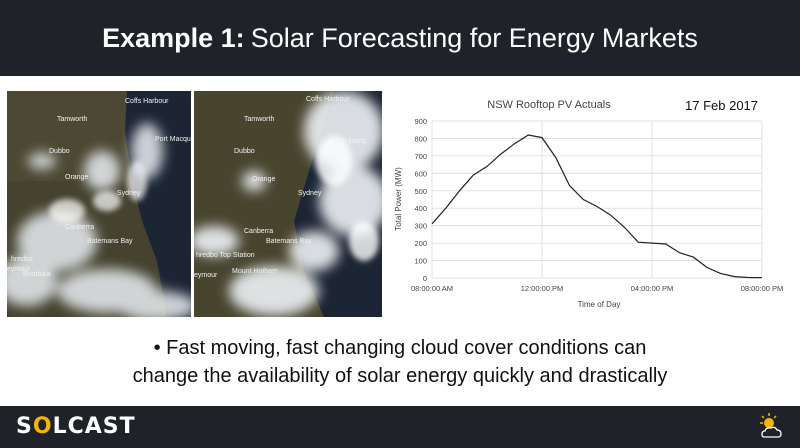 This screenshot has height=448, width=800. I want to click on x-tick-label: 08:00:00 AM, so click(432, 288).